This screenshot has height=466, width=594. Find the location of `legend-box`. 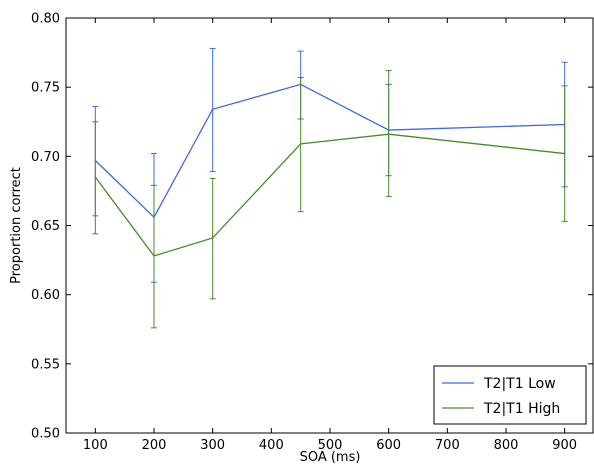

legend-box is located at coordinates (510, 395).